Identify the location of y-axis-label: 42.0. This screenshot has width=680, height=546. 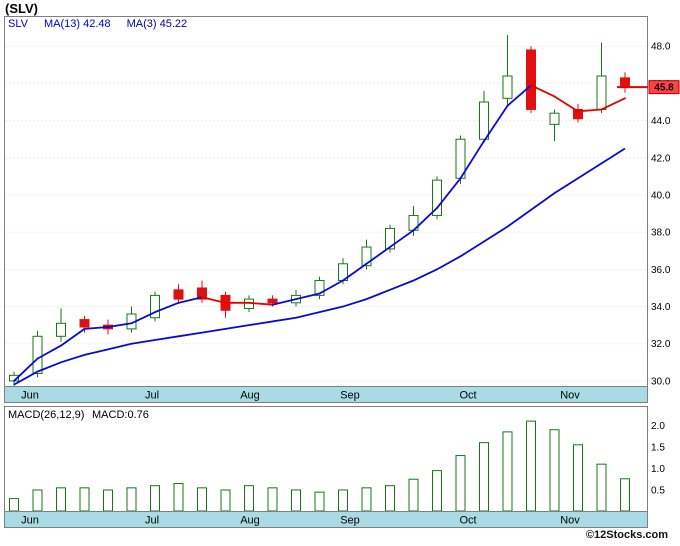
(661, 158).